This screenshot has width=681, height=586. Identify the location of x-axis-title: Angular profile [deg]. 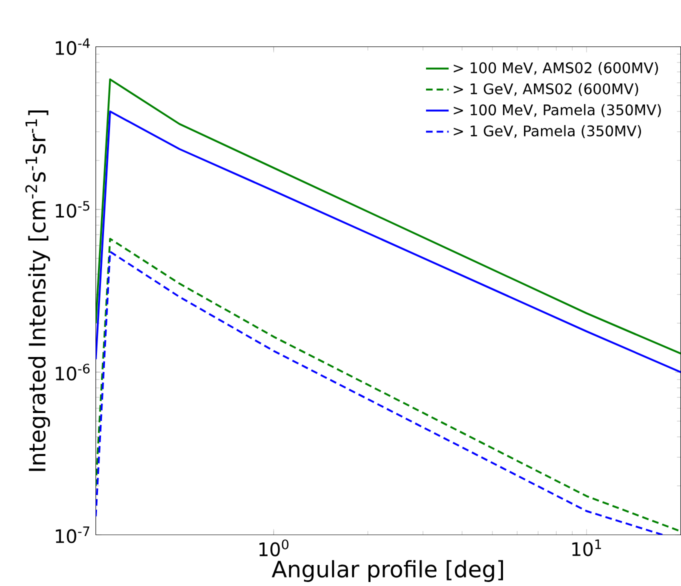
(387, 571).